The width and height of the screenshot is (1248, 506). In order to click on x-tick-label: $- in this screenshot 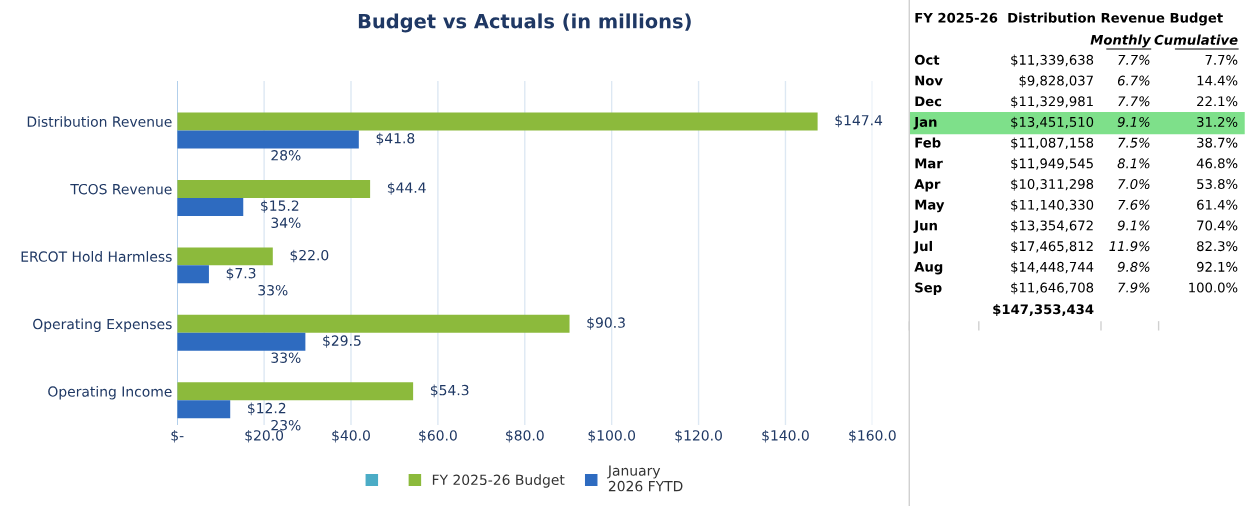, I will do `click(177, 436)`.